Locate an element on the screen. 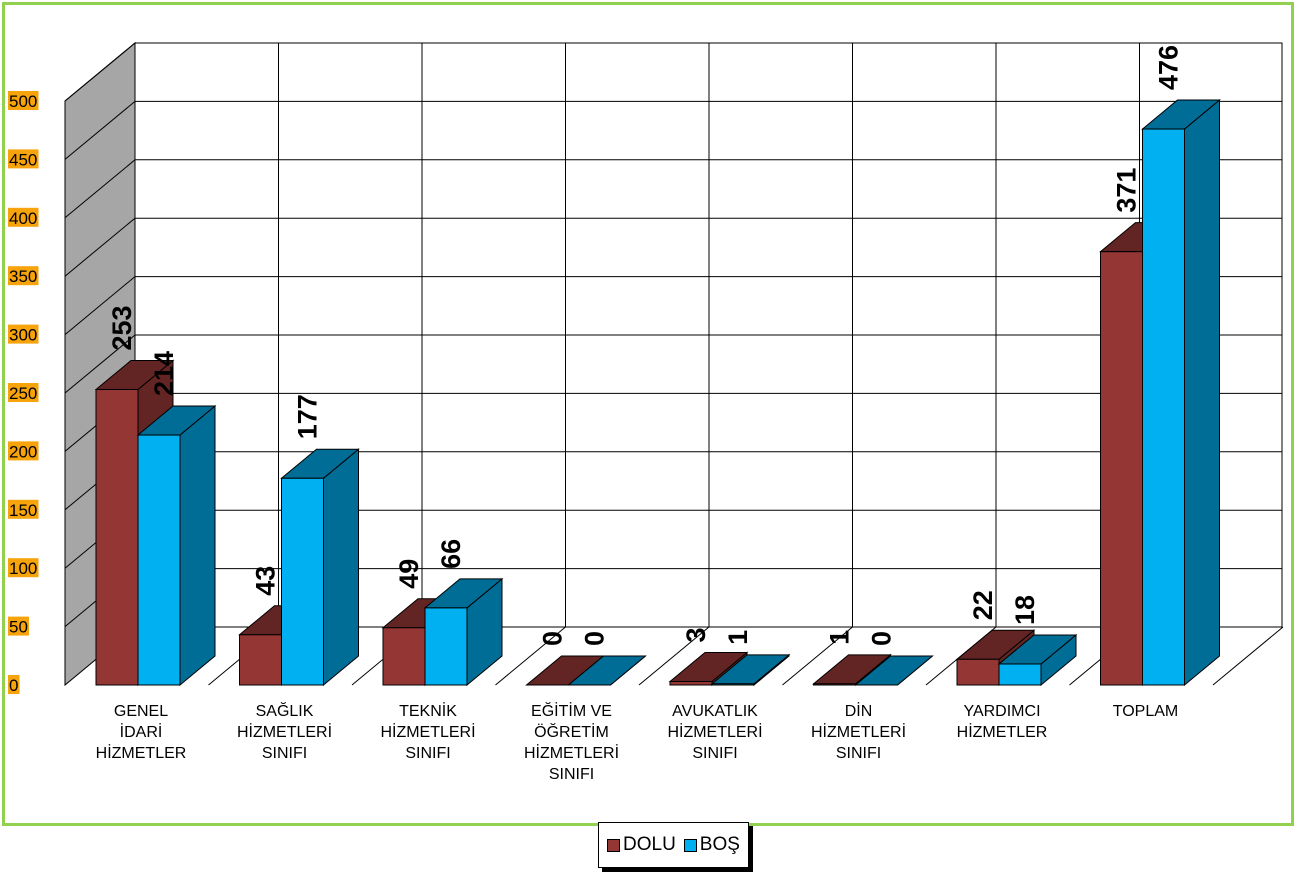  value-label-BOŞ-7: 476 is located at coordinates (1169, 67).